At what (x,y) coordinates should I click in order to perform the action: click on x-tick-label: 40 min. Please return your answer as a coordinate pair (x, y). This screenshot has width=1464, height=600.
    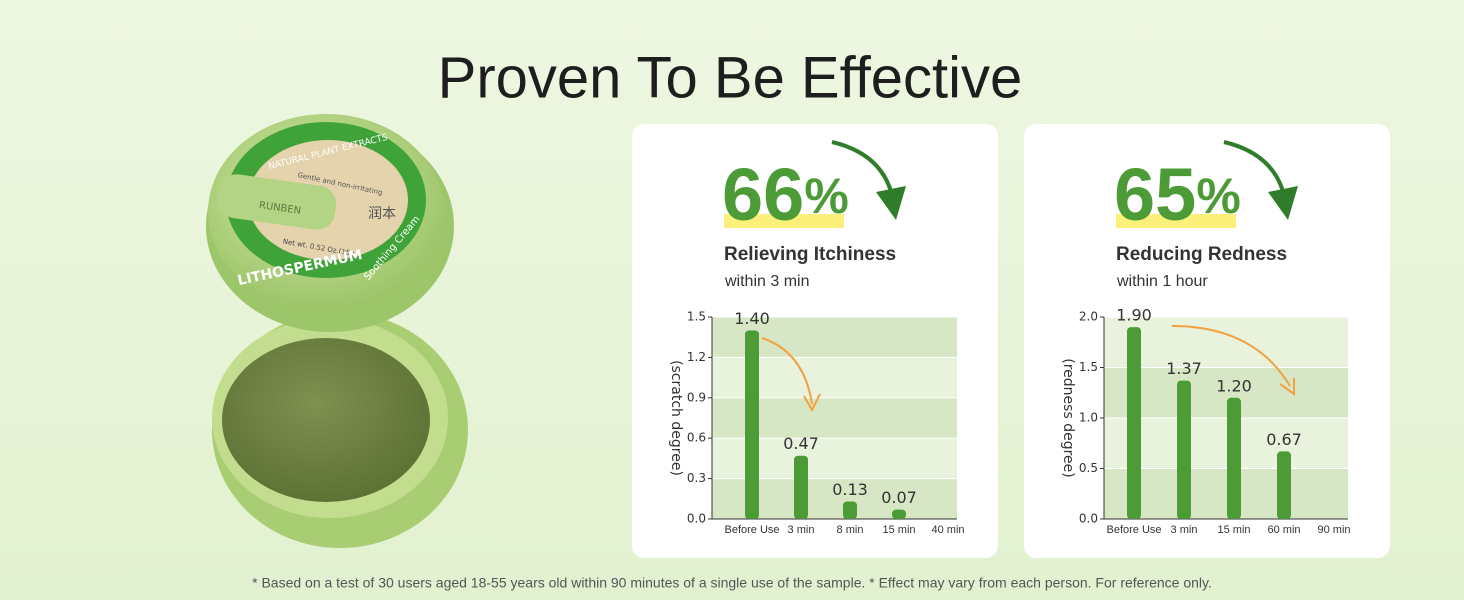
    Looking at the image, I should click on (948, 530).